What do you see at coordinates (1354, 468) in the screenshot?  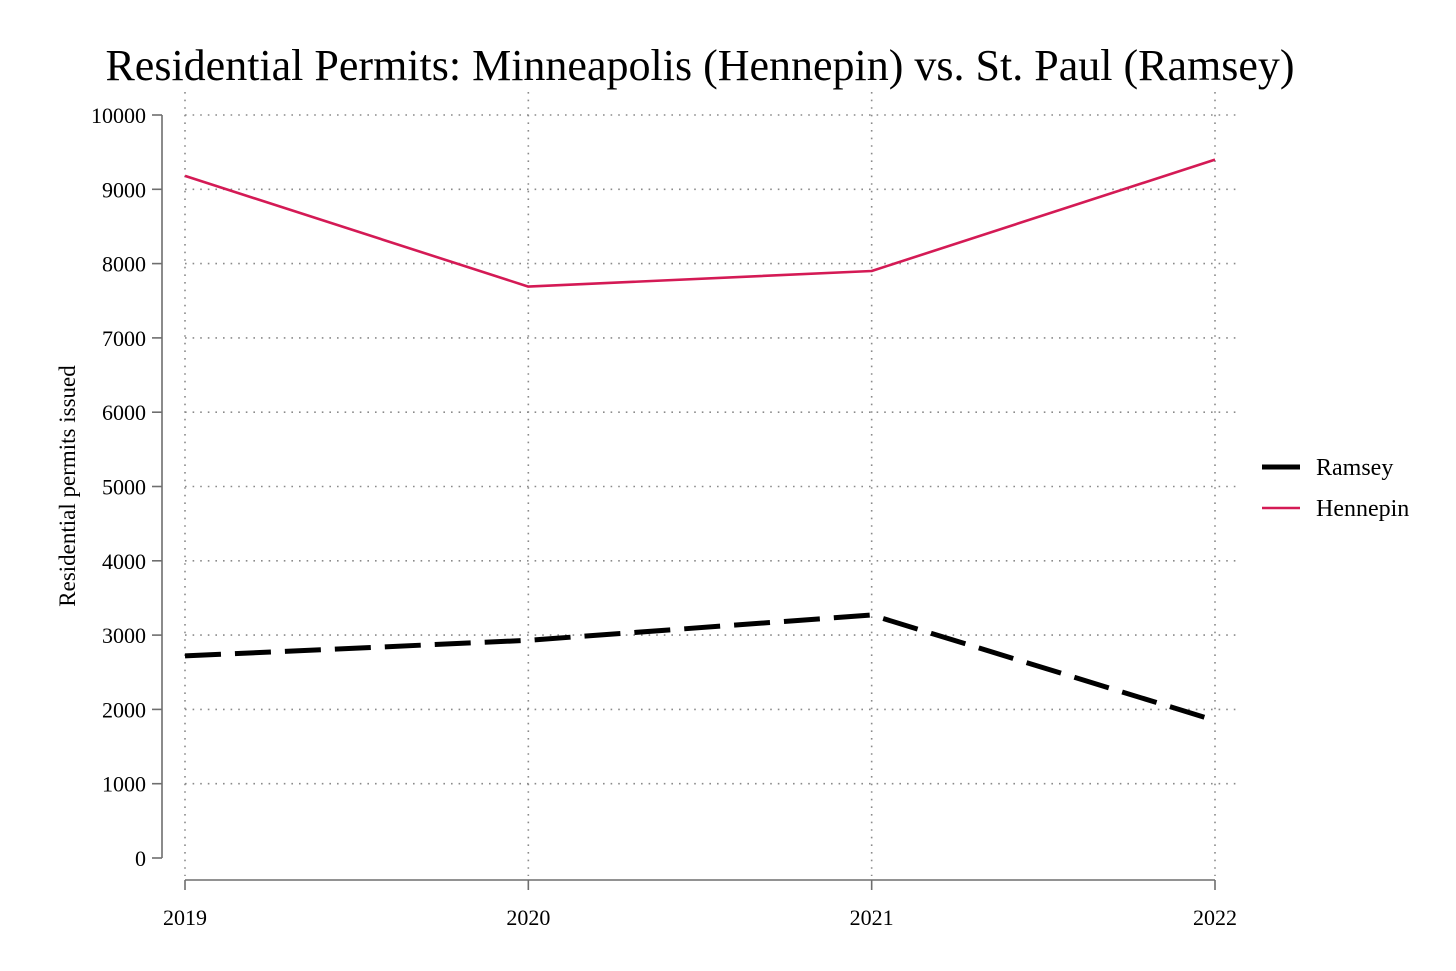 I see `legend-label-ramsey: Ramsey` at bounding box center [1354, 468].